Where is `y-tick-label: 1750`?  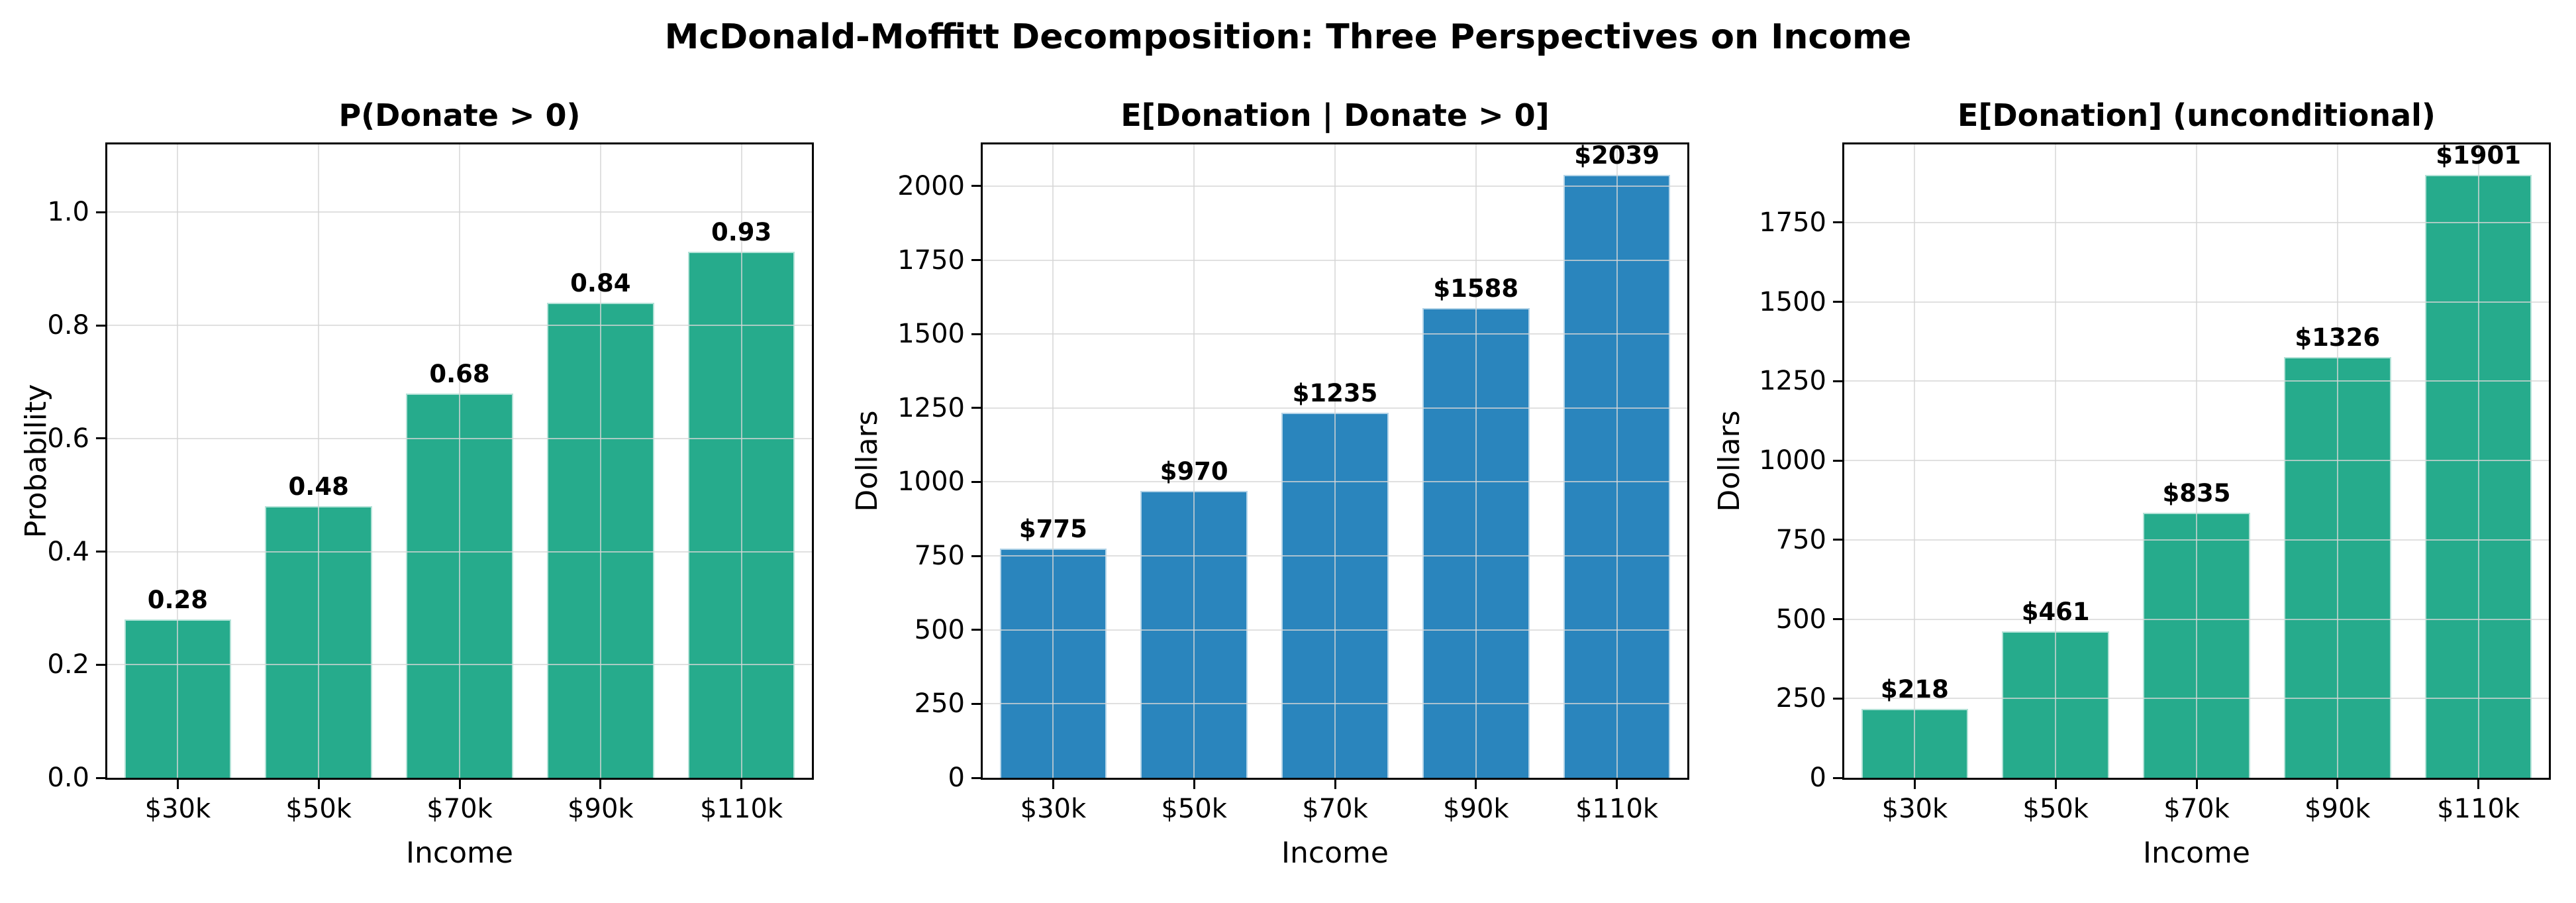
y-tick-label: 1750 is located at coordinates (1792, 223).